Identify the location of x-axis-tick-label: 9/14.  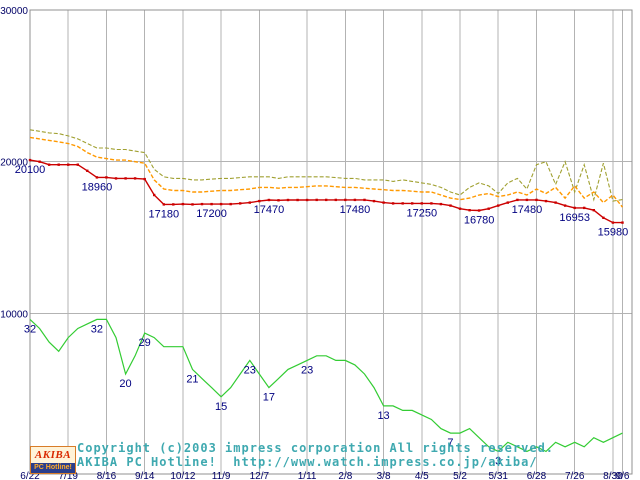
(145, 475).